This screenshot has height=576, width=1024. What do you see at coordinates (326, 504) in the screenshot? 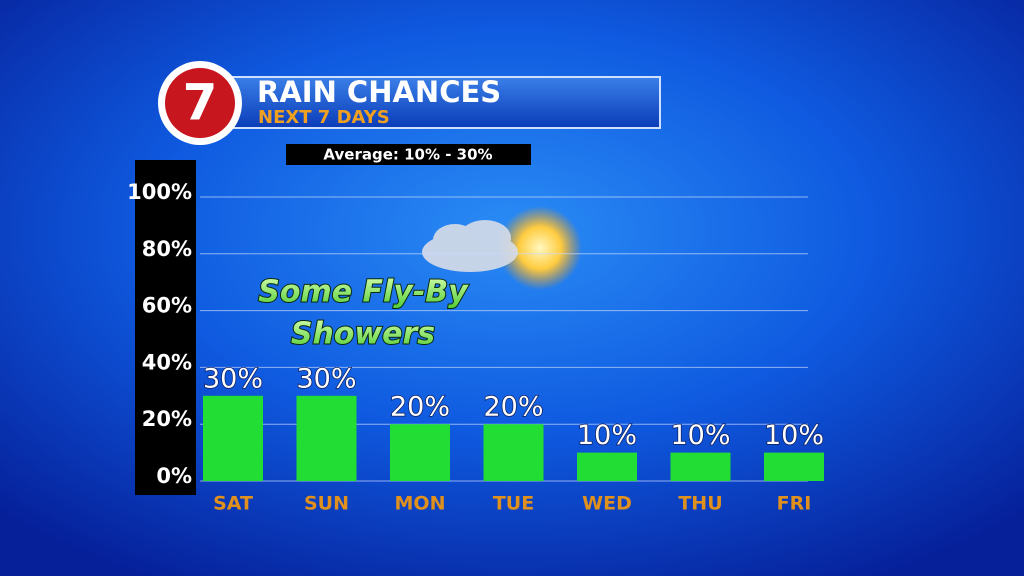
I see `x-tick-label: SUN` at bounding box center [326, 504].